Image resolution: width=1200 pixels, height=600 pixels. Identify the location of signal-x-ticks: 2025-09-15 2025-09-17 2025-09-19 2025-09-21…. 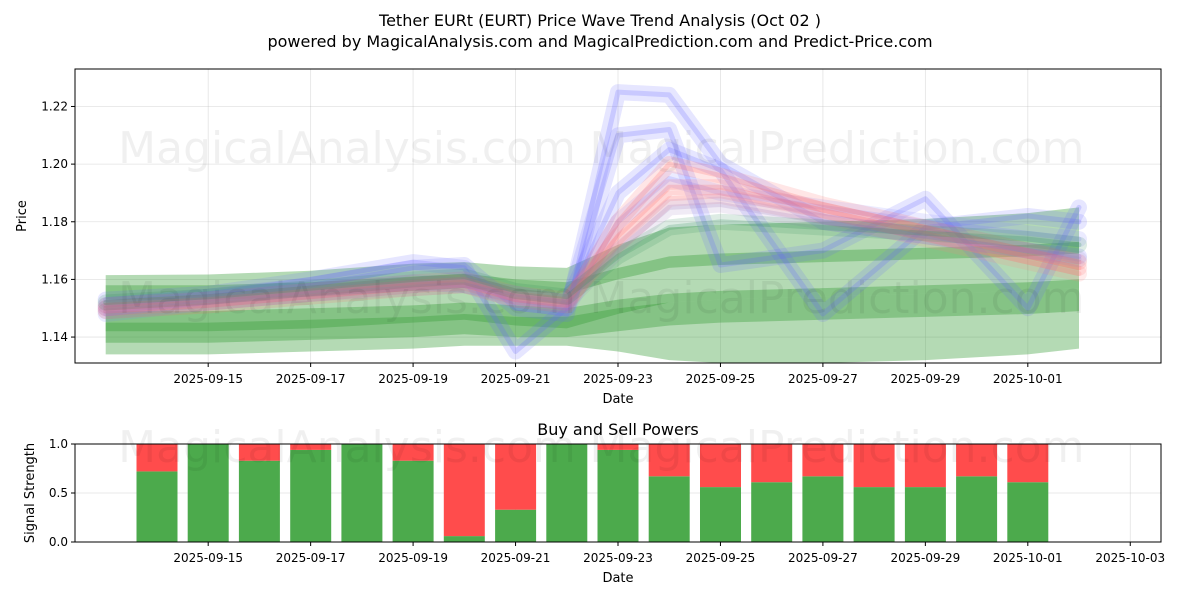
(669, 553).